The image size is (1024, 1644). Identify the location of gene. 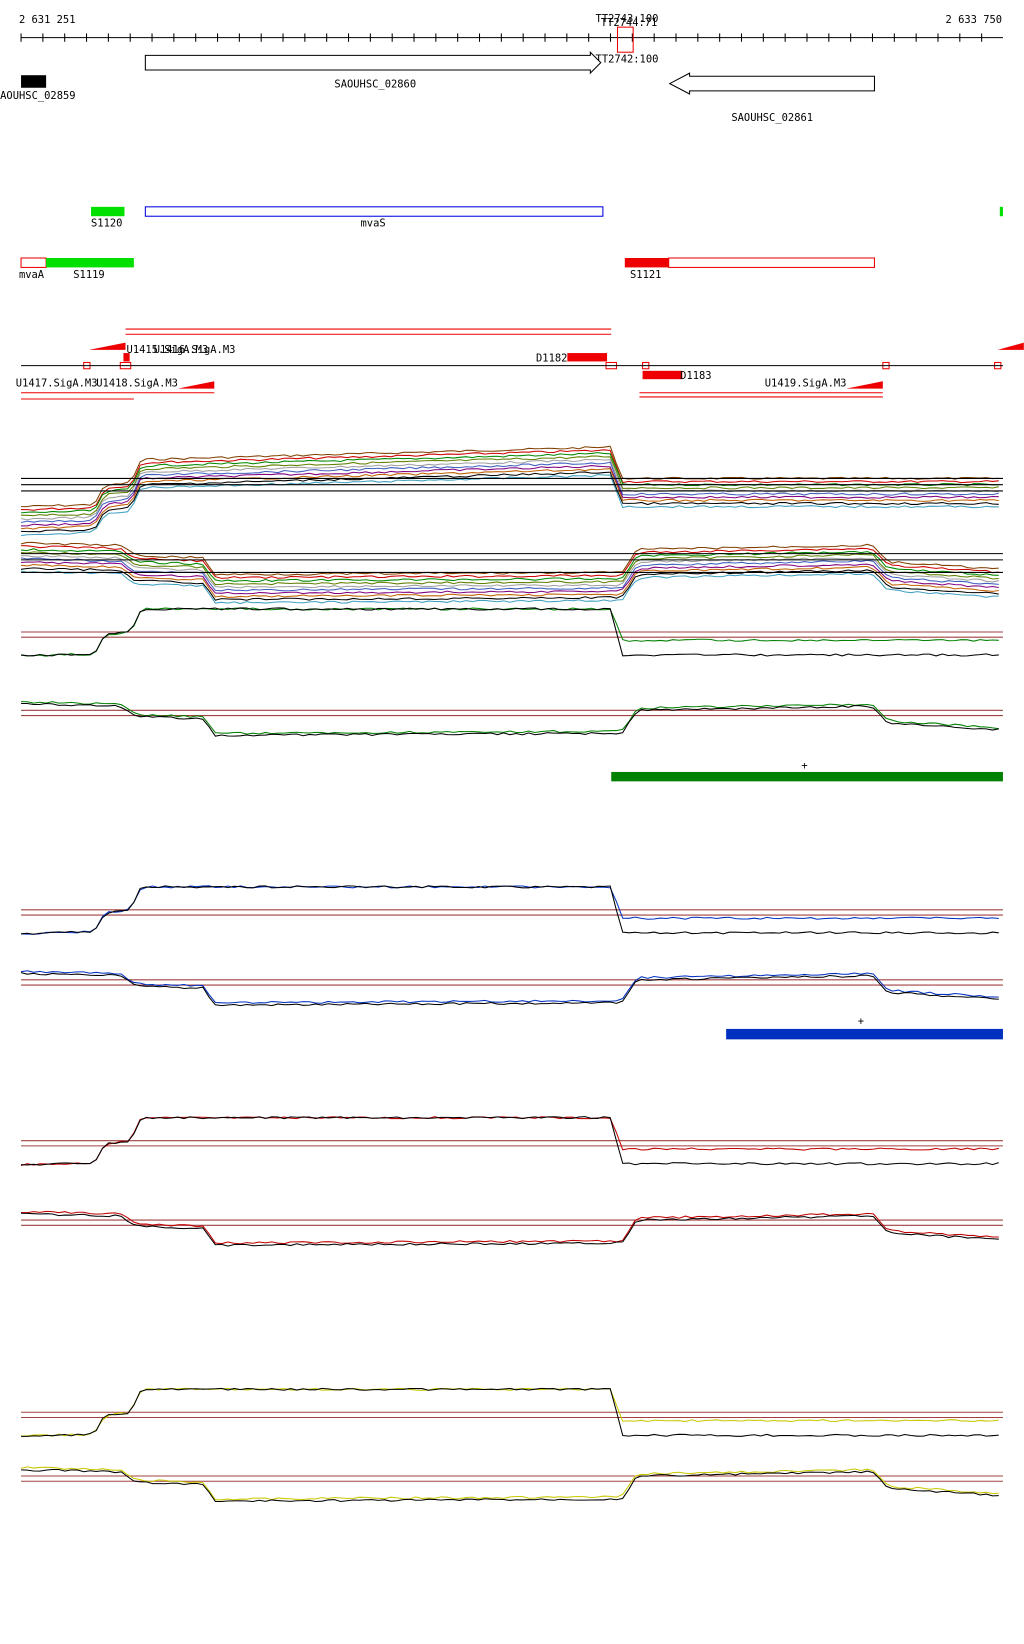
(34, 81).